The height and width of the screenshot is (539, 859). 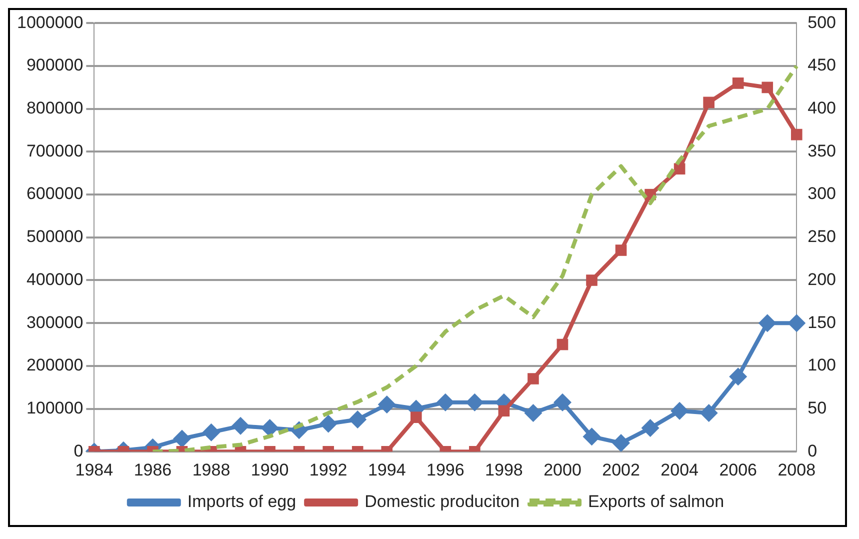 I want to click on y2-tick-label: 100, so click(x=822, y=365).